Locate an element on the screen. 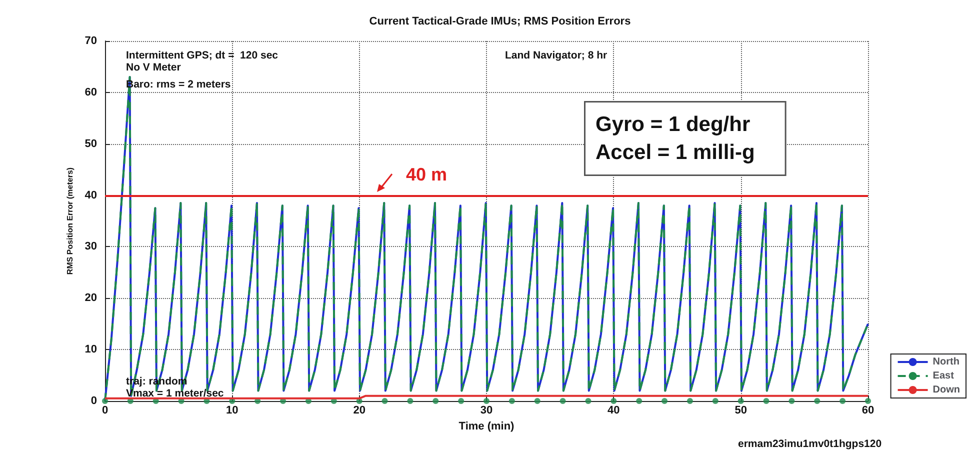 The width and height of the screenshot is (977, 459). legend-label: Down is located at coordinates (946, 390).